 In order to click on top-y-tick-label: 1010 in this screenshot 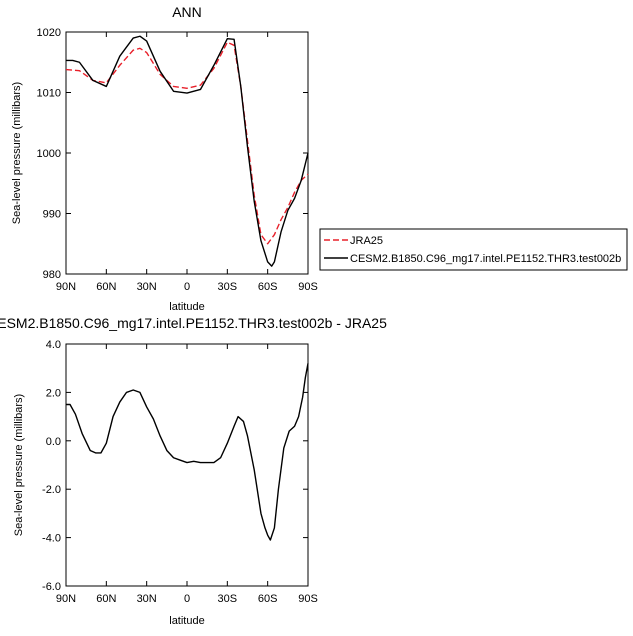, I will do `click(49, 94)`.